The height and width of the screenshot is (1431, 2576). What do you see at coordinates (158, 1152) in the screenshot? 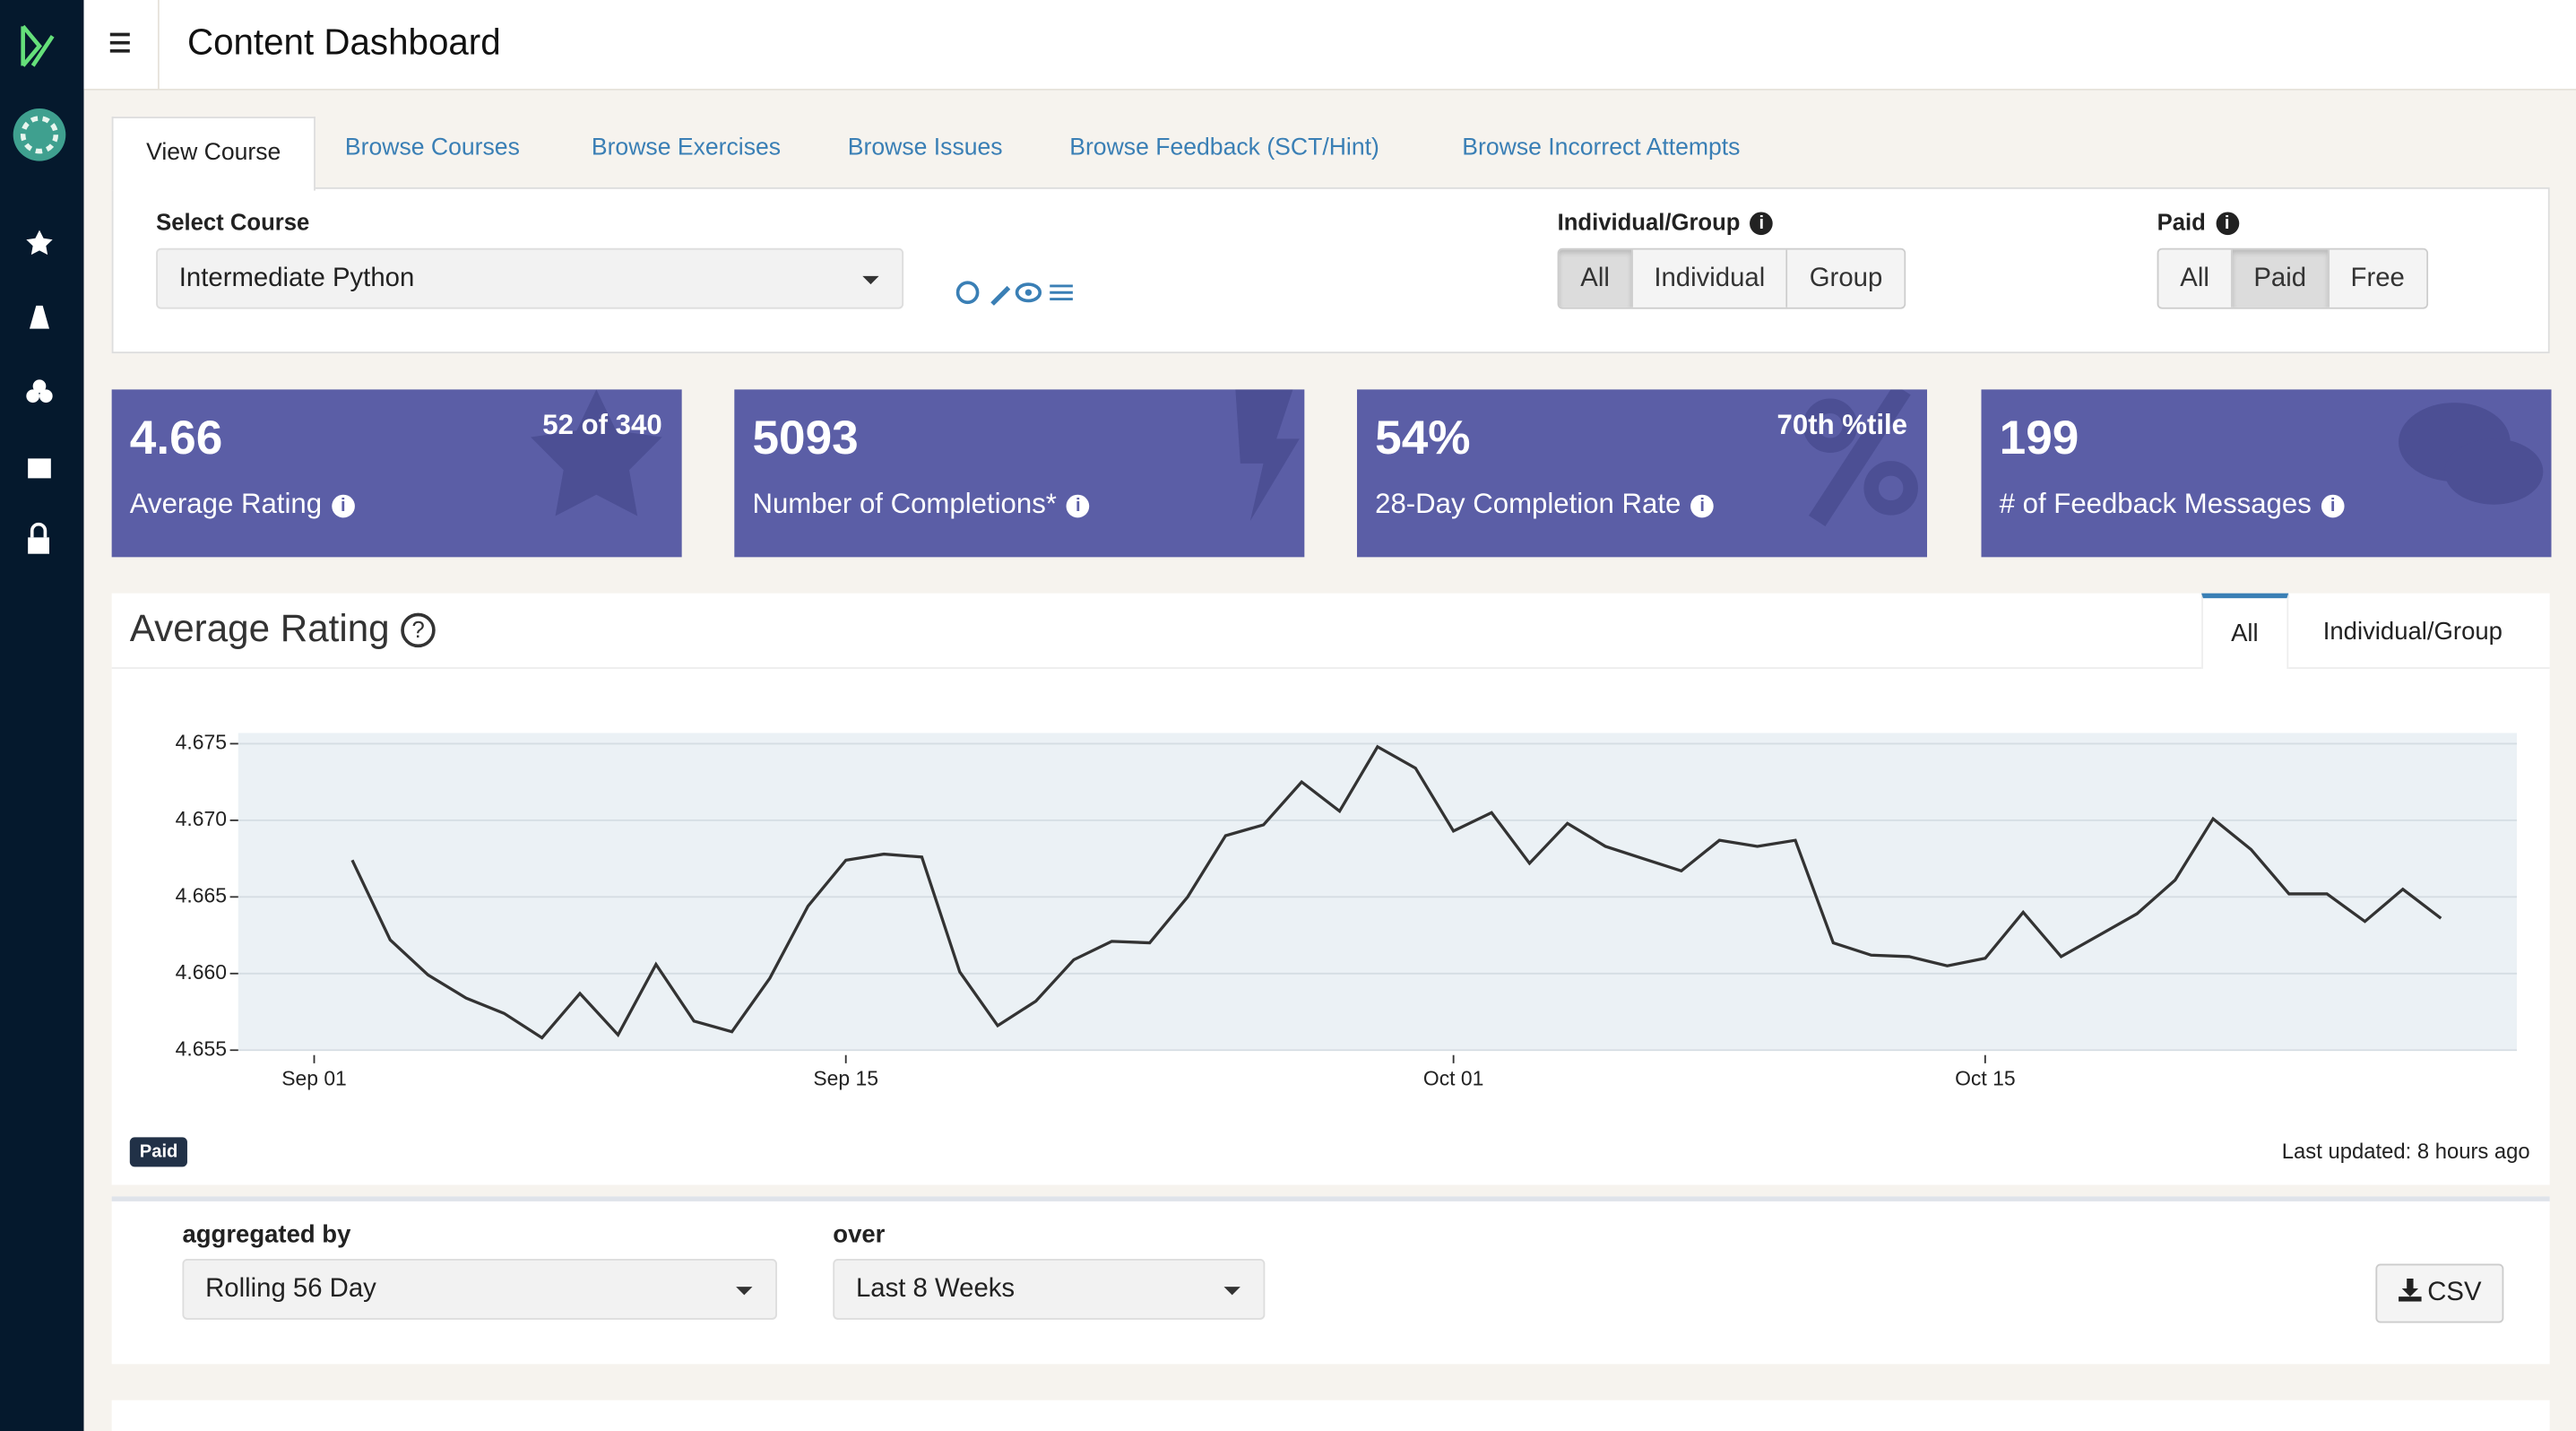
I see `tag: Paid` at bounding box center [158, 1152].